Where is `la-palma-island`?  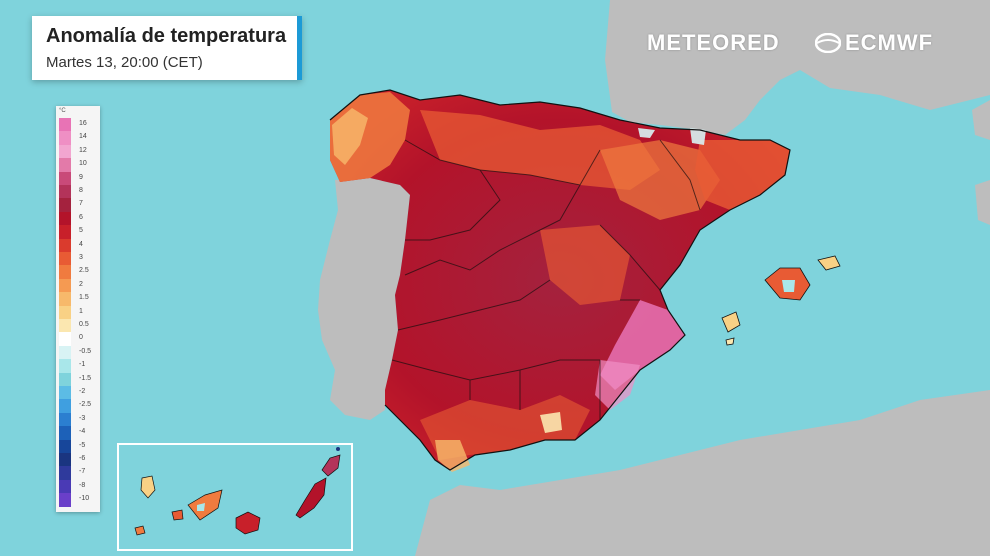
la-palma-island is located at coordinates (148, 487).